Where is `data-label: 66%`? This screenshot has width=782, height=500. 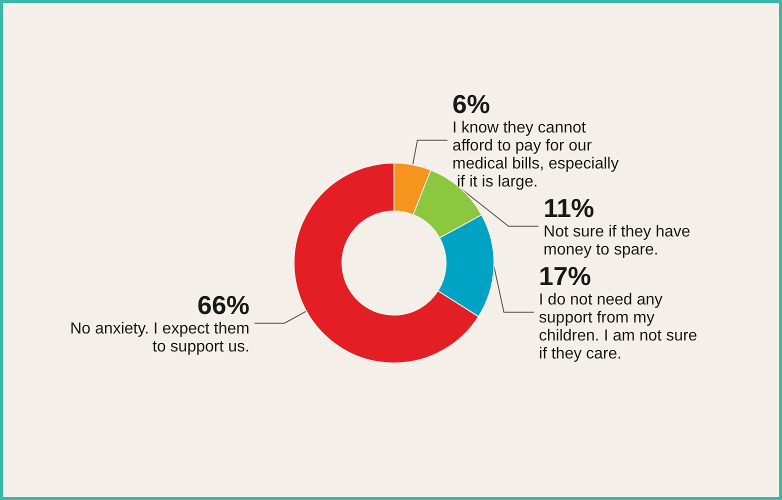 data-label: 66% is located at coordinates (223, 305).